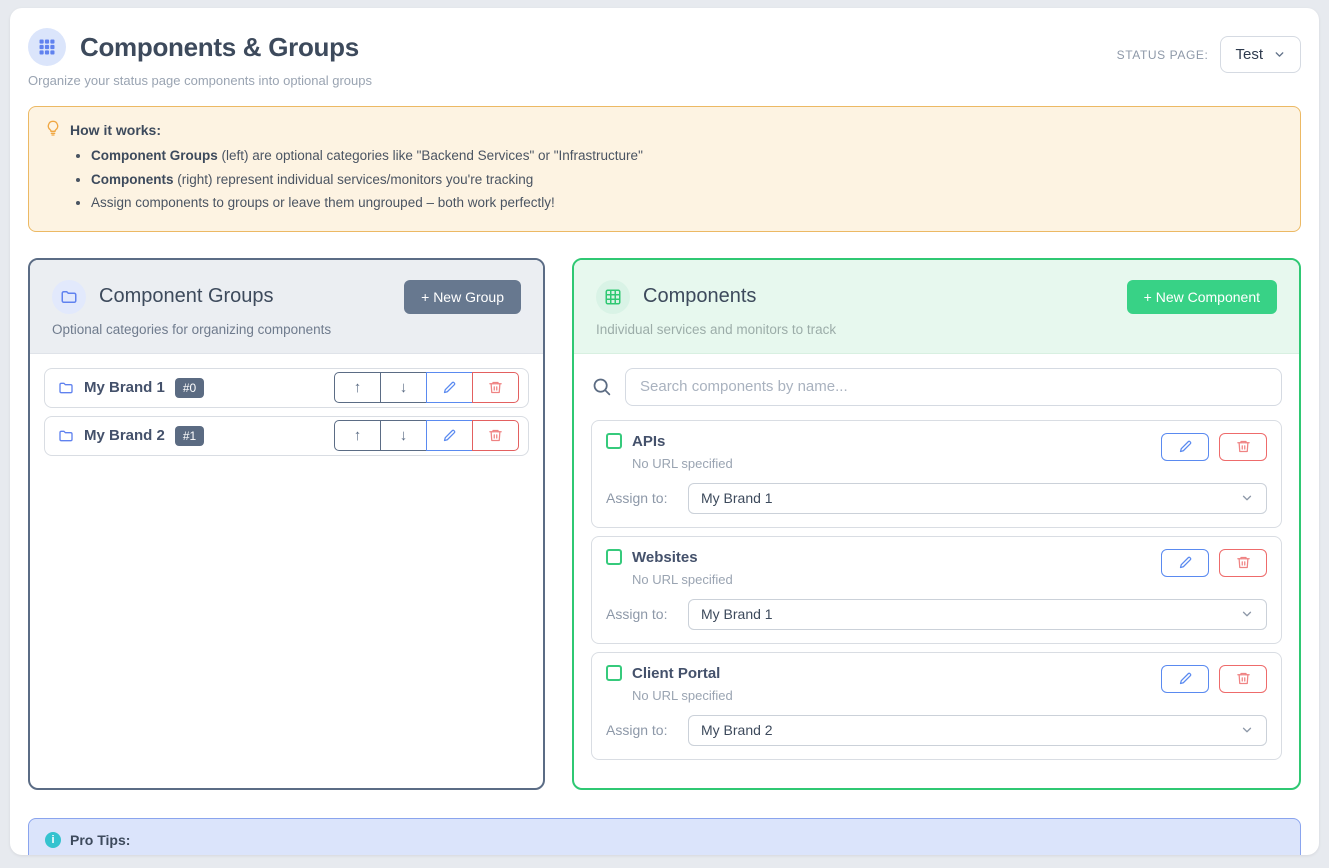 The image size is (1329, 868). I want to click on page-title: Components & Groups, so click(219, 46).